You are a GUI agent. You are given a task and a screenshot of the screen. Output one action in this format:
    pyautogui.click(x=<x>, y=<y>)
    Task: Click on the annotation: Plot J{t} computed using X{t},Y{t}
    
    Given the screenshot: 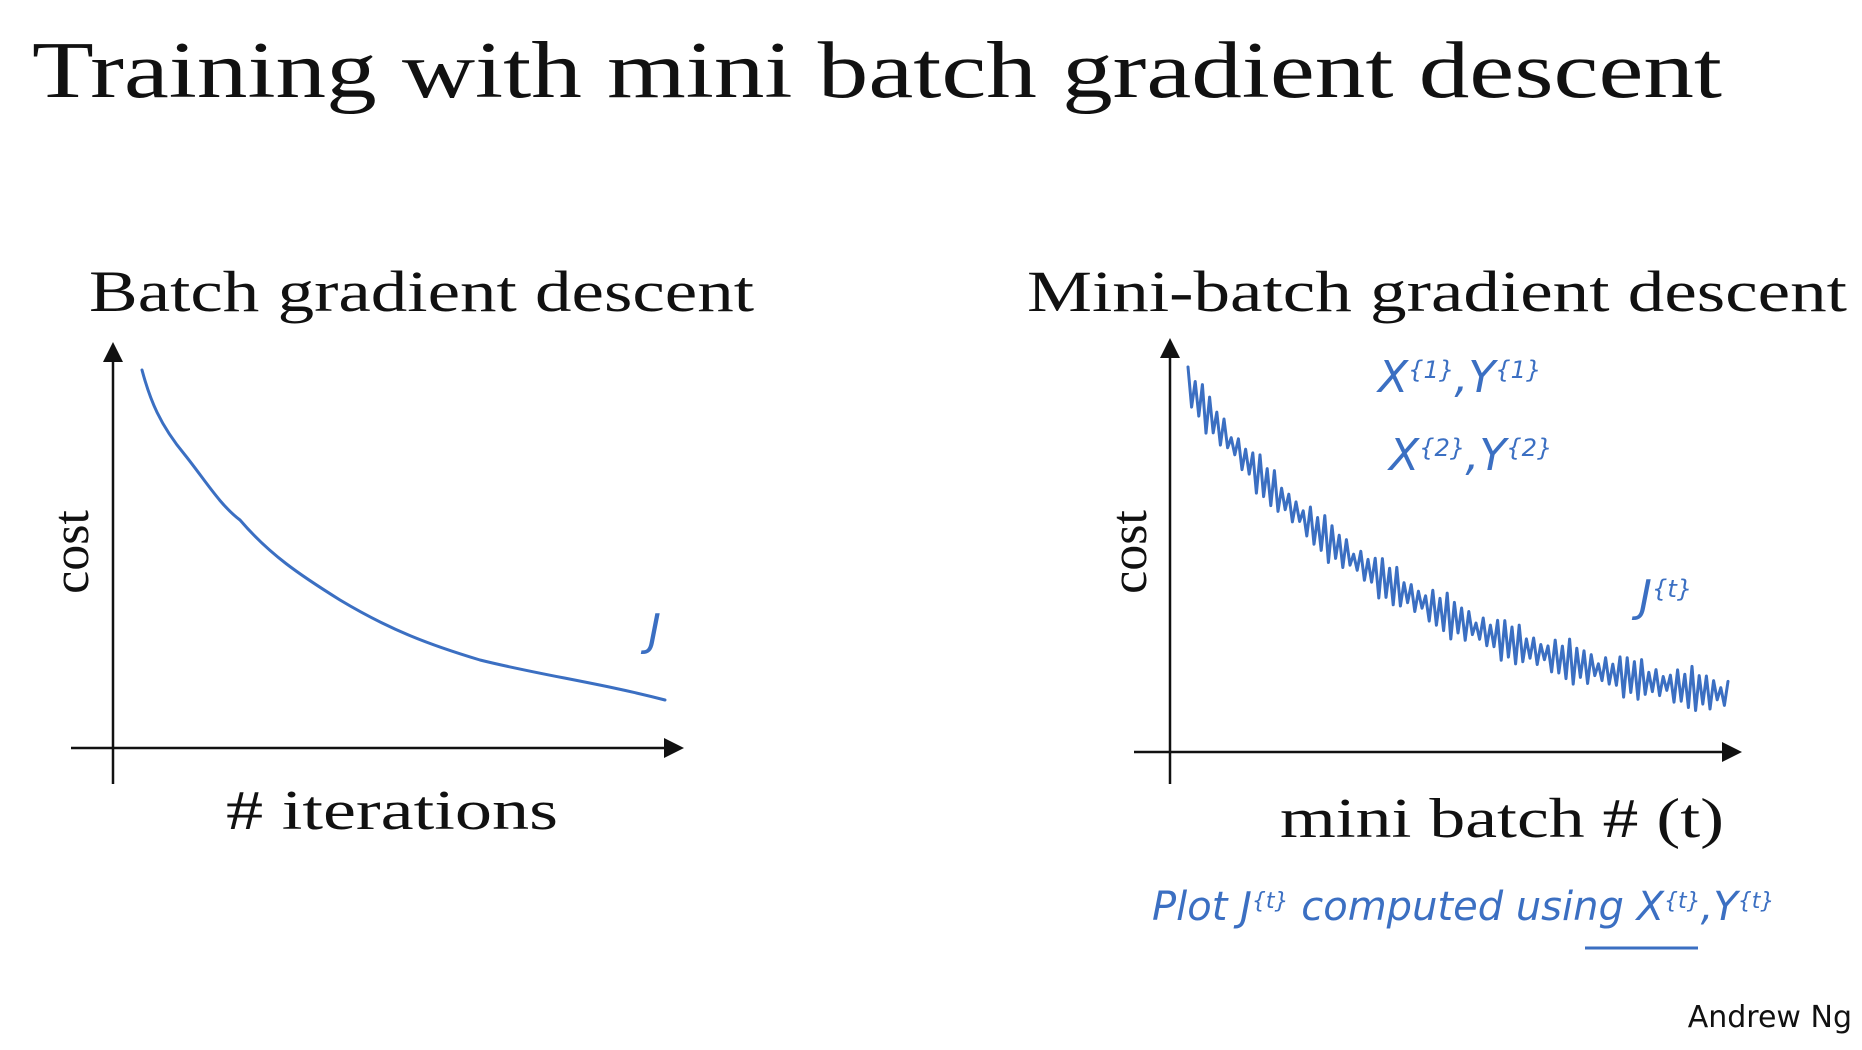 What is the action you would take?
    pyautogui.click(x=1463, y=907)
    